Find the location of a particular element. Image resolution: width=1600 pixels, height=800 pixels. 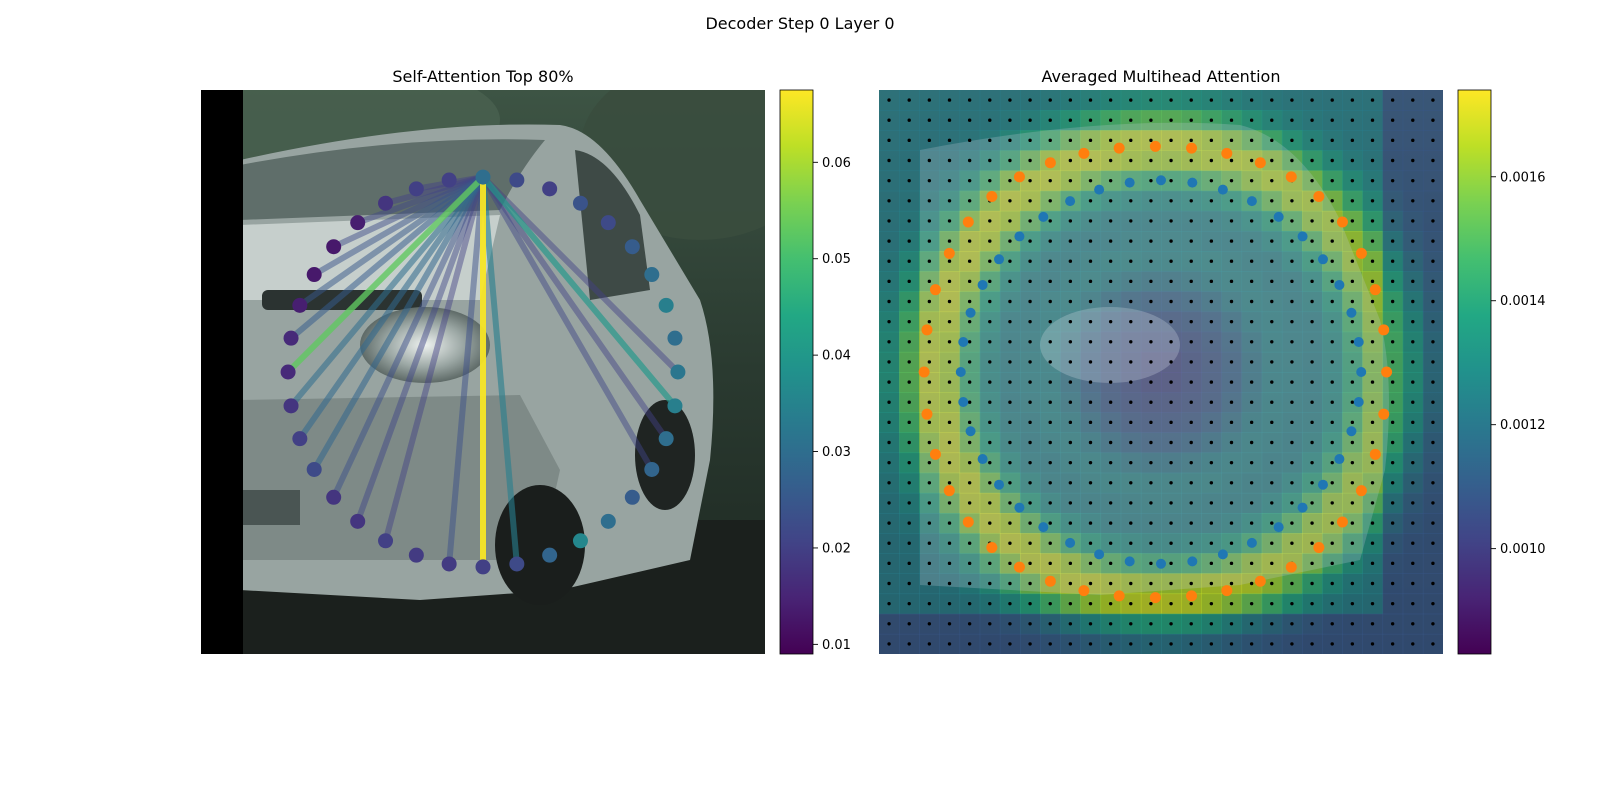

license-plate is located at coordinates (270, 507).